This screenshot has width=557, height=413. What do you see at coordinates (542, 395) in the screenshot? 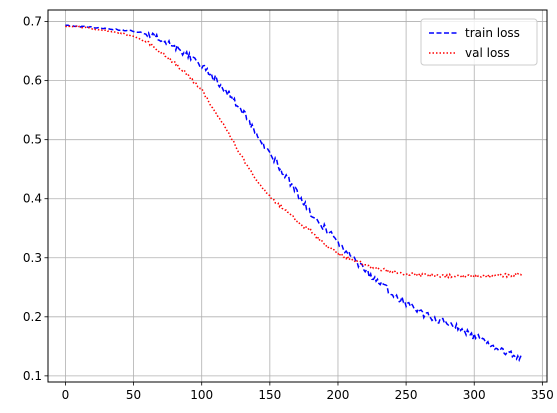
I see `x-tick-label: 350` at bounding box center [542, 395].